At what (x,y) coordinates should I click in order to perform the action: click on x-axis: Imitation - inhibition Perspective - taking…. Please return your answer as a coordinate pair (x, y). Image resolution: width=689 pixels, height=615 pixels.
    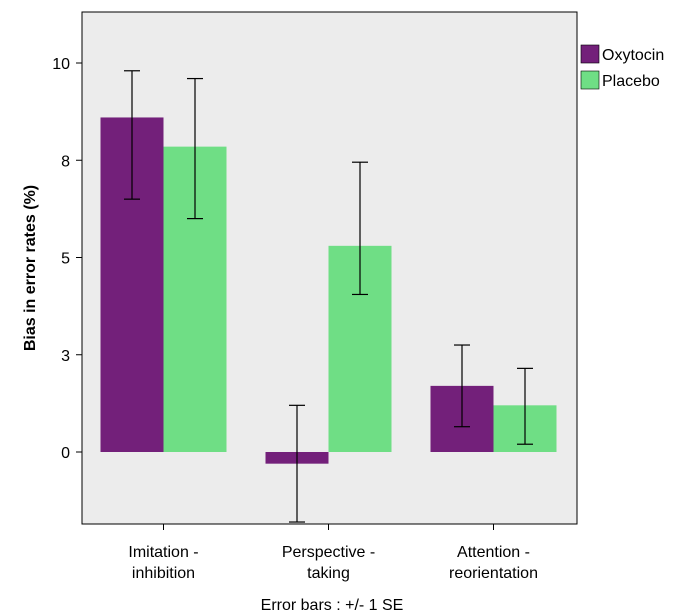
    Looking at the image, I should click on (333, 553).